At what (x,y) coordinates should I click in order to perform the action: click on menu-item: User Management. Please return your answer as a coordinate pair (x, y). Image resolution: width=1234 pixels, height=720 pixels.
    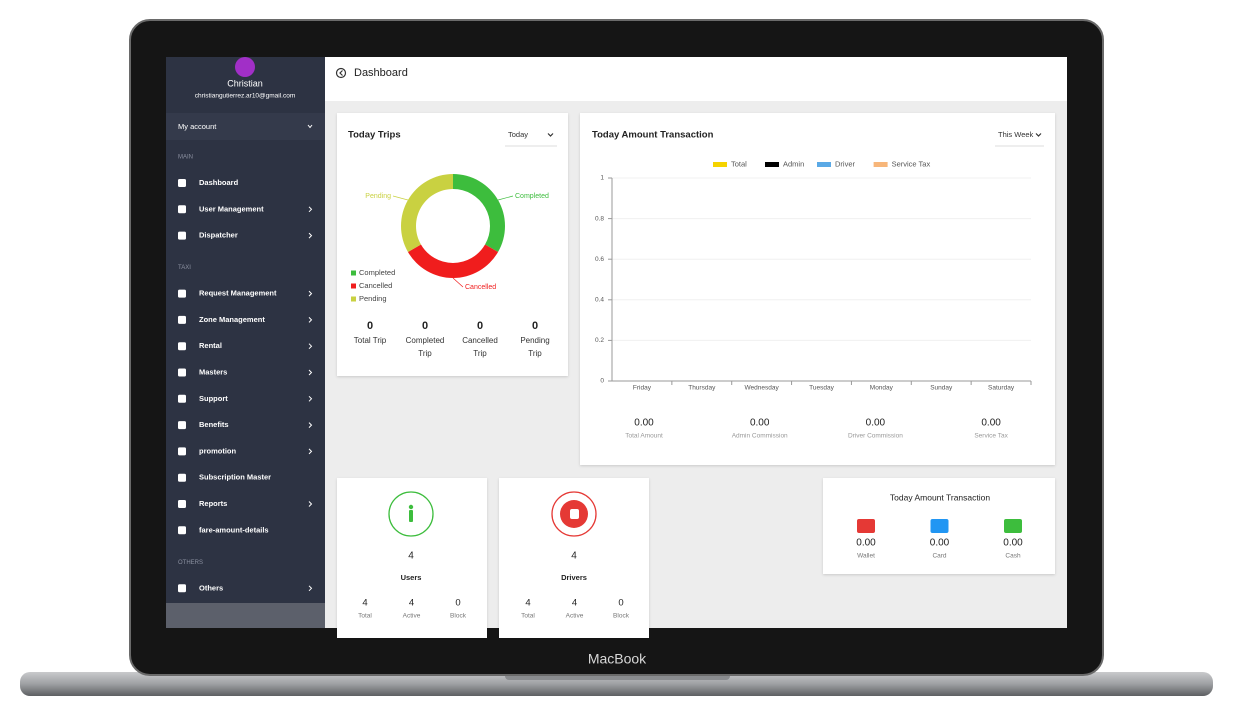
    Looking at the image, I should click on (231, 208).